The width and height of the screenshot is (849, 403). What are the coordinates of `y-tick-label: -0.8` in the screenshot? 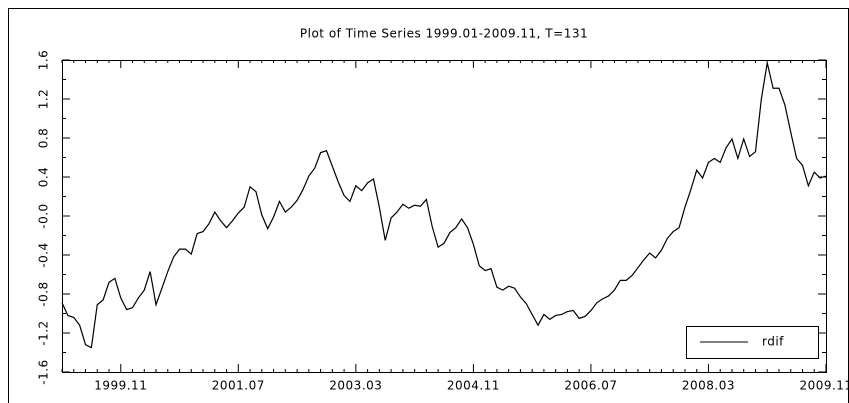 It's located at (44, 293).